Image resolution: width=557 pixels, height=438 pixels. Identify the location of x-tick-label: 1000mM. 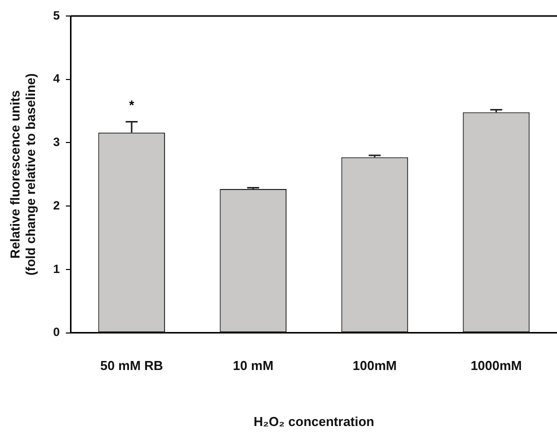
(496, 366).